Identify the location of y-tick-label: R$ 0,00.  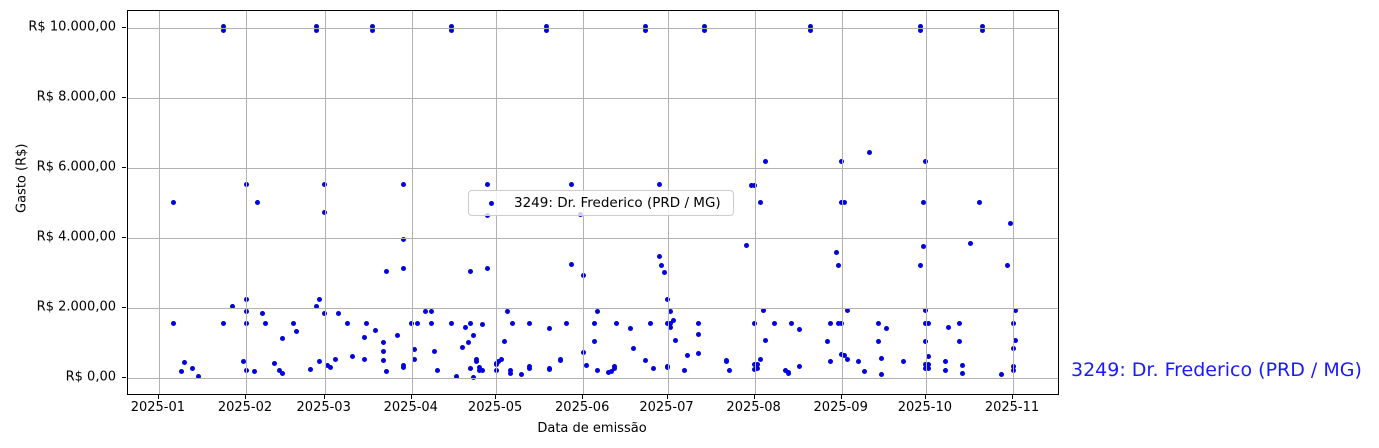
(90, 377).